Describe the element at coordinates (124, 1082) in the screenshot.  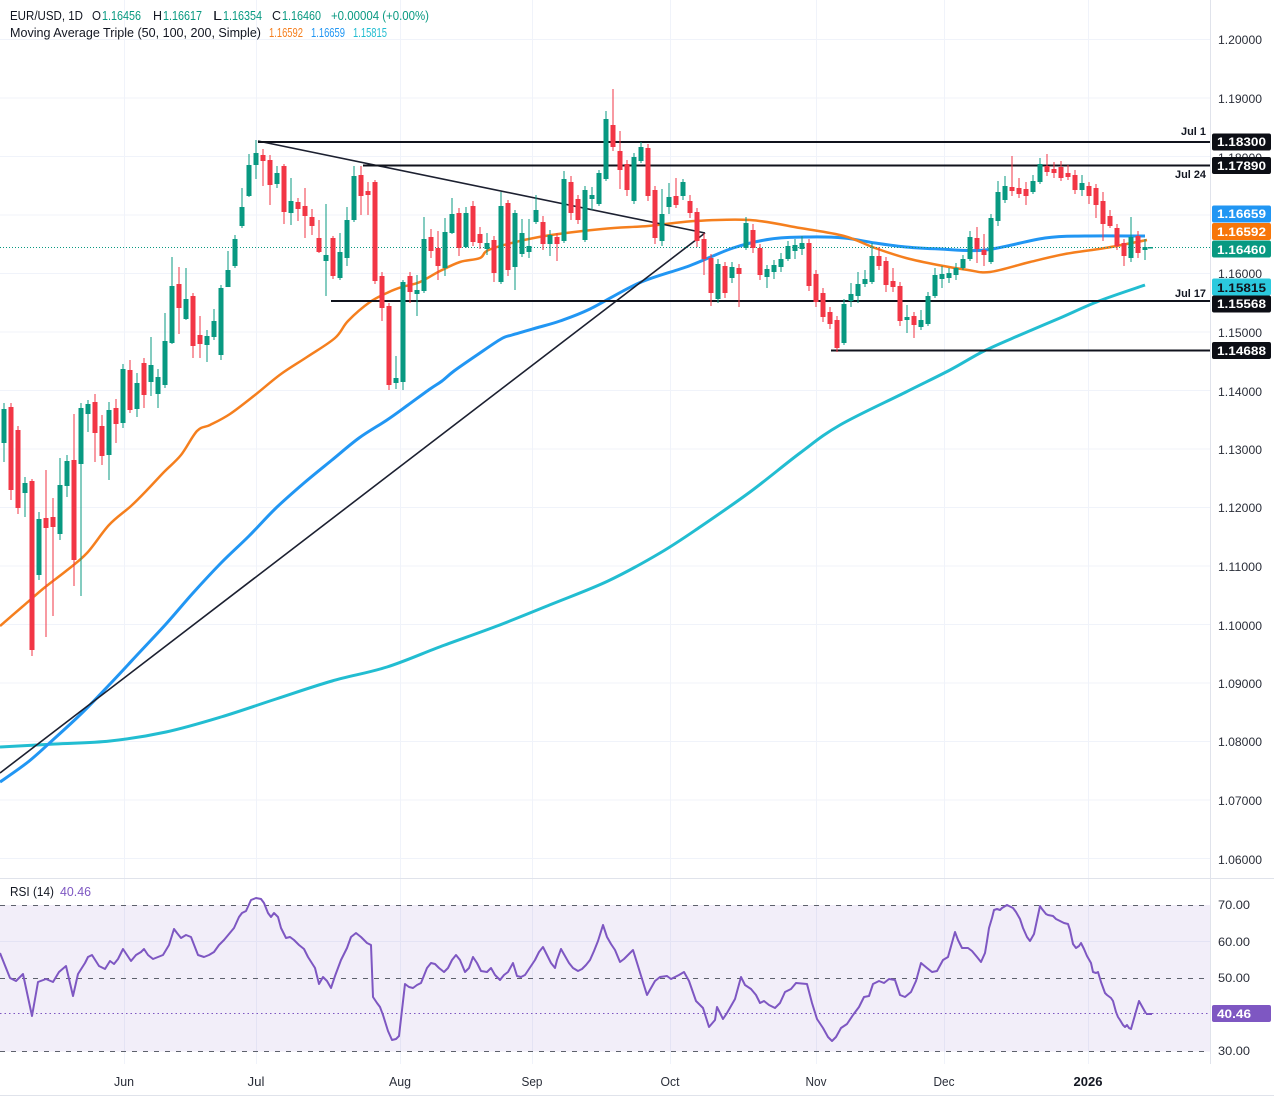
I see `svg-text: Jun` at that location.